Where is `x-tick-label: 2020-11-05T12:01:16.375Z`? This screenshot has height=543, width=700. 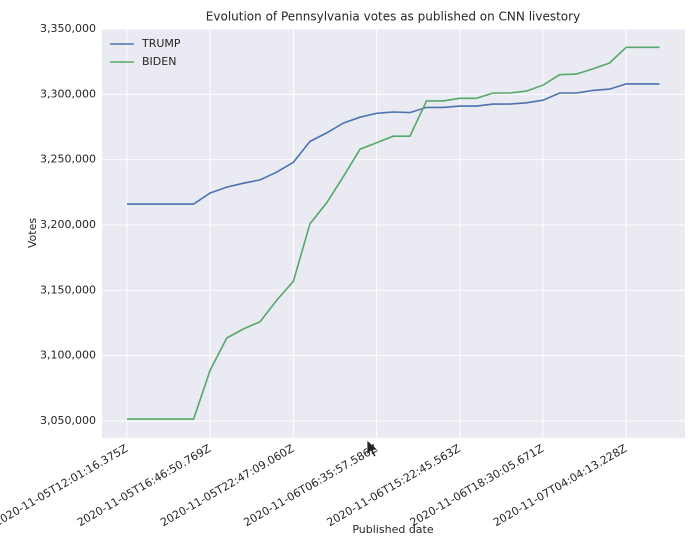
x-tick-label: 2020-11-05T12:01:16.375Z is located at coordinates (65, 486).